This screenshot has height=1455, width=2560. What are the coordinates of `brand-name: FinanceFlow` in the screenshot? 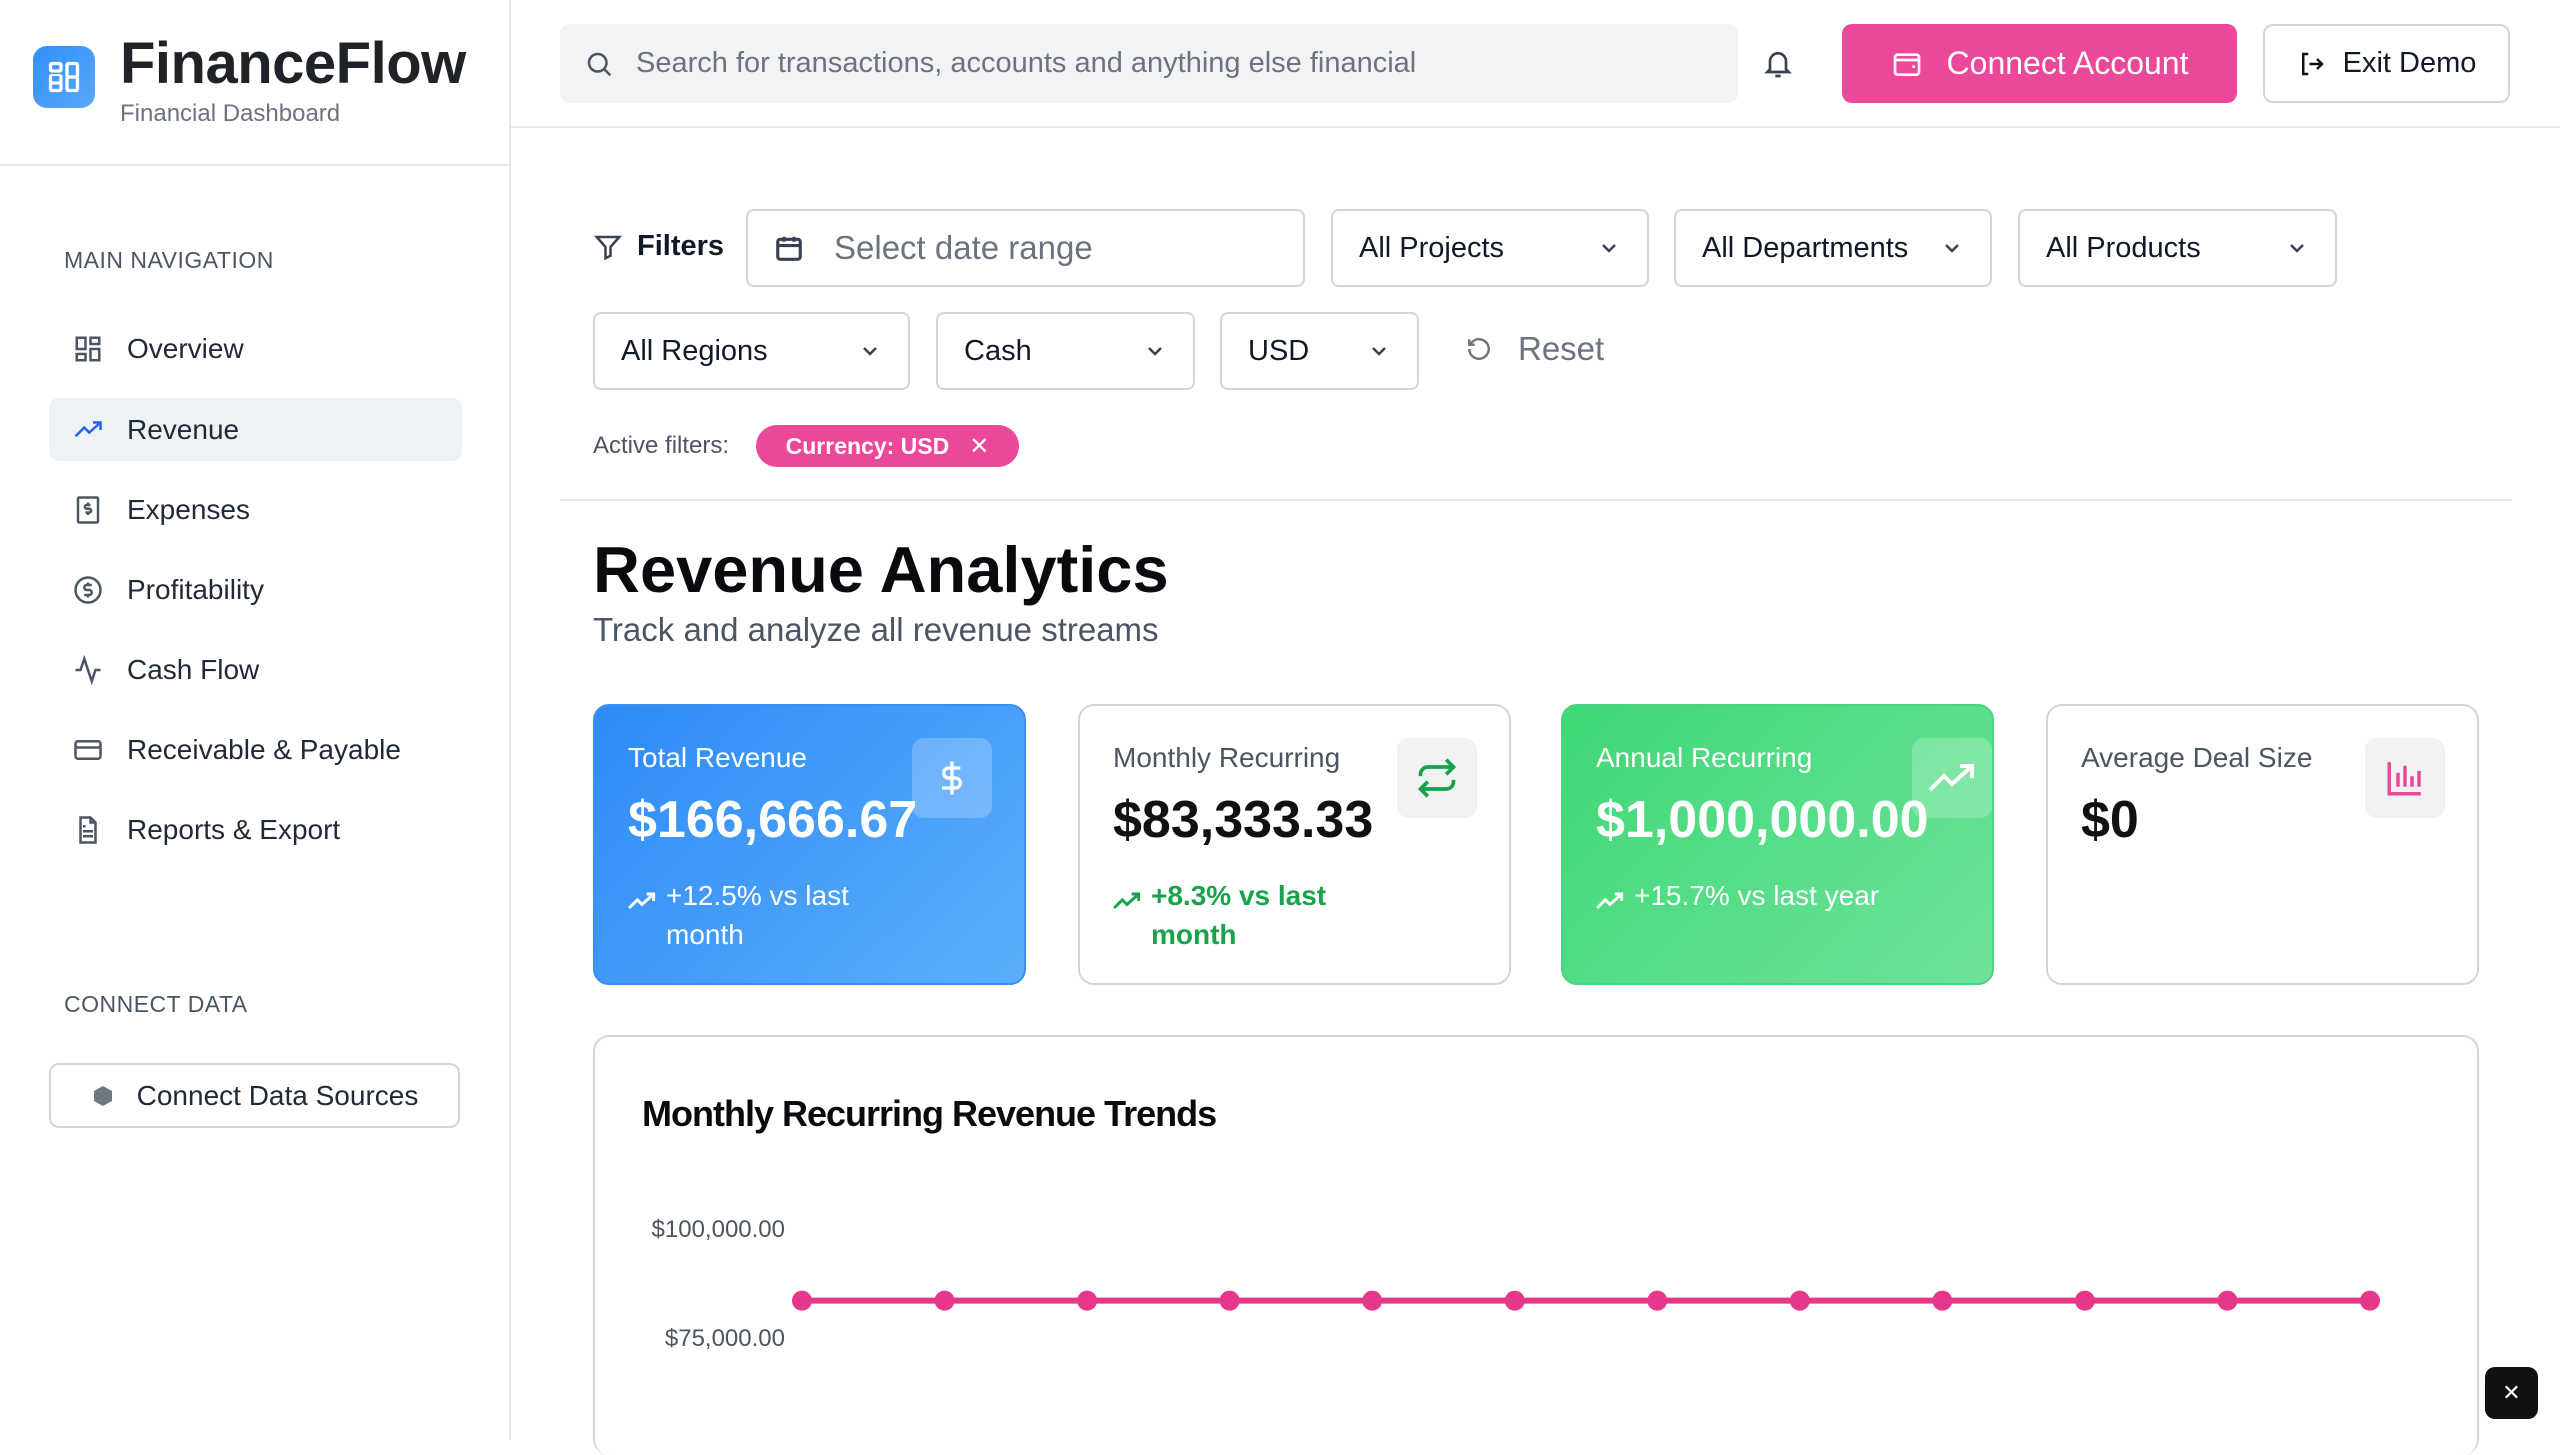 It's located at (293, 63).